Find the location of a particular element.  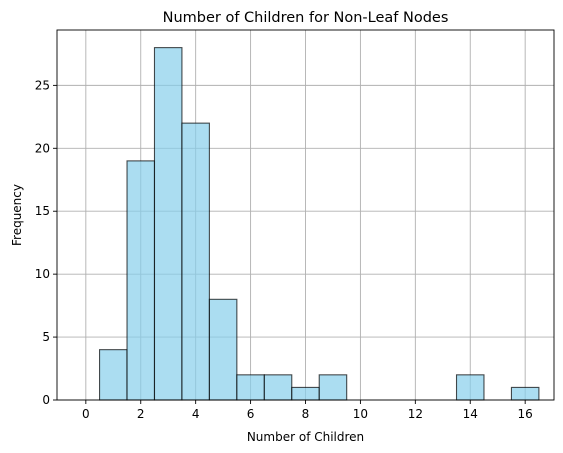

y-tick-label: 5 is located at coordinates (46, 337).